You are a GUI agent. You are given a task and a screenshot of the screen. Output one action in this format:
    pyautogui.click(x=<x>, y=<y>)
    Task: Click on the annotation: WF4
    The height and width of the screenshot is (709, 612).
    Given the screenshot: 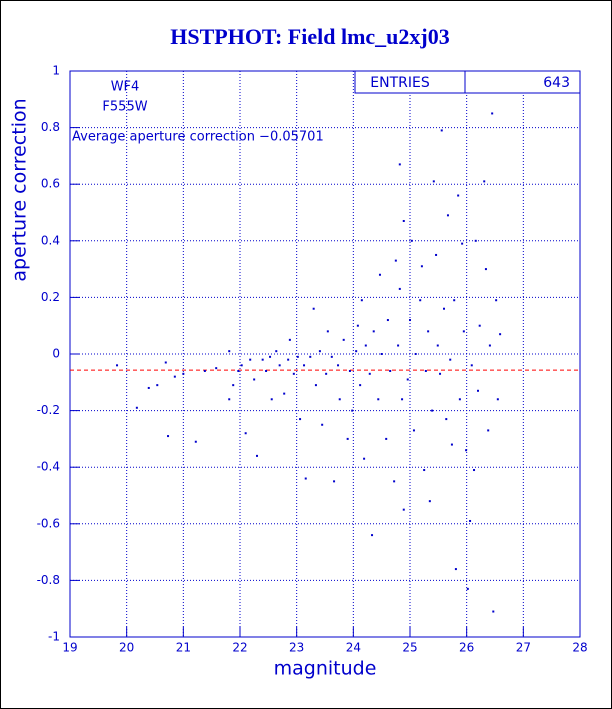 What is the action you would take?
    pyautogui.click(x=125, y=87)
    